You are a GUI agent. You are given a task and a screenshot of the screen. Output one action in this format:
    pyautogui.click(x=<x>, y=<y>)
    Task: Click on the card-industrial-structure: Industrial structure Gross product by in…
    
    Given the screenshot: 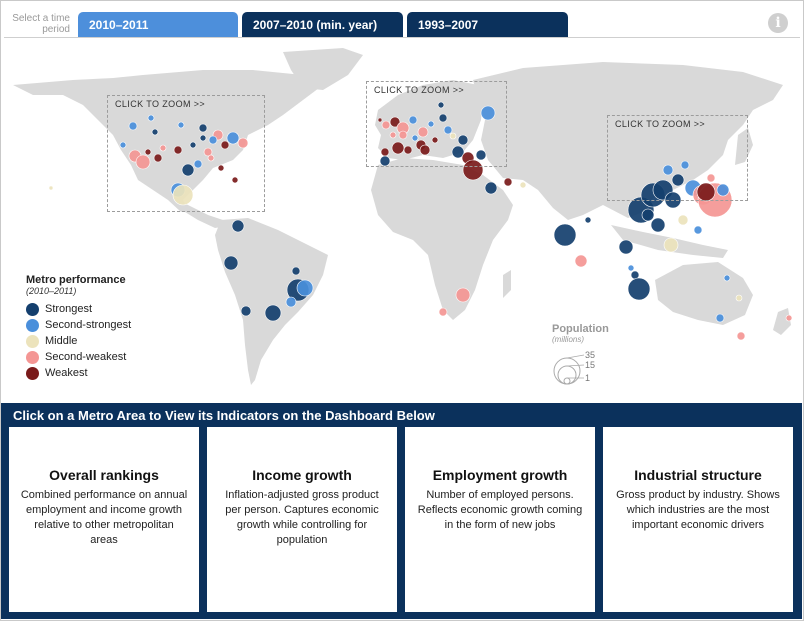 What is the action you would take?
    pyautogui.click(x=698, y=519)
    